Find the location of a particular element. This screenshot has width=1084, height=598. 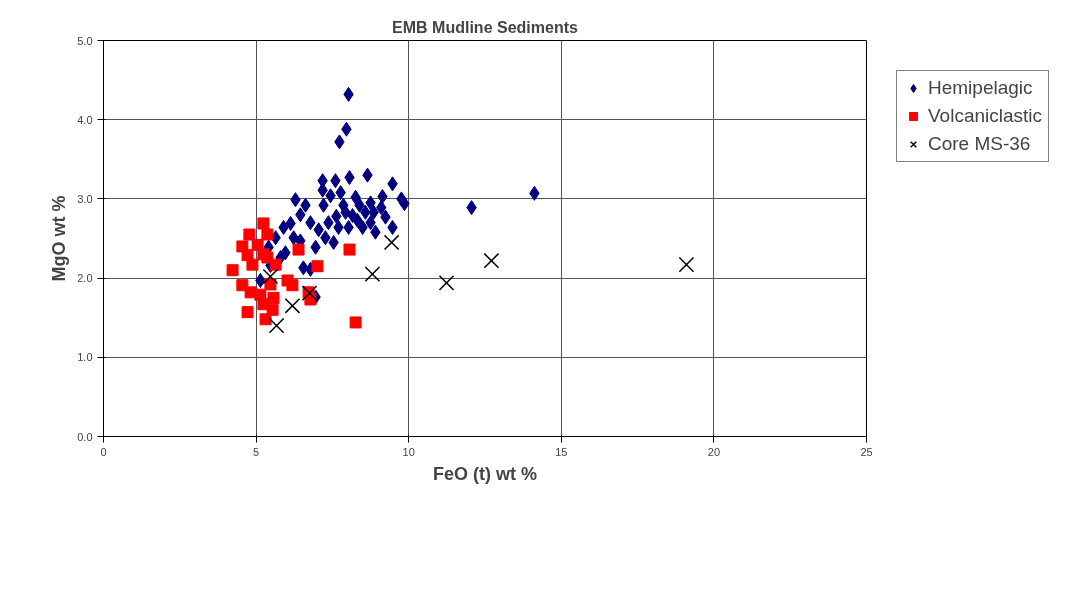

legend-label: Core MS-36 is located at coordinates (979, 144).